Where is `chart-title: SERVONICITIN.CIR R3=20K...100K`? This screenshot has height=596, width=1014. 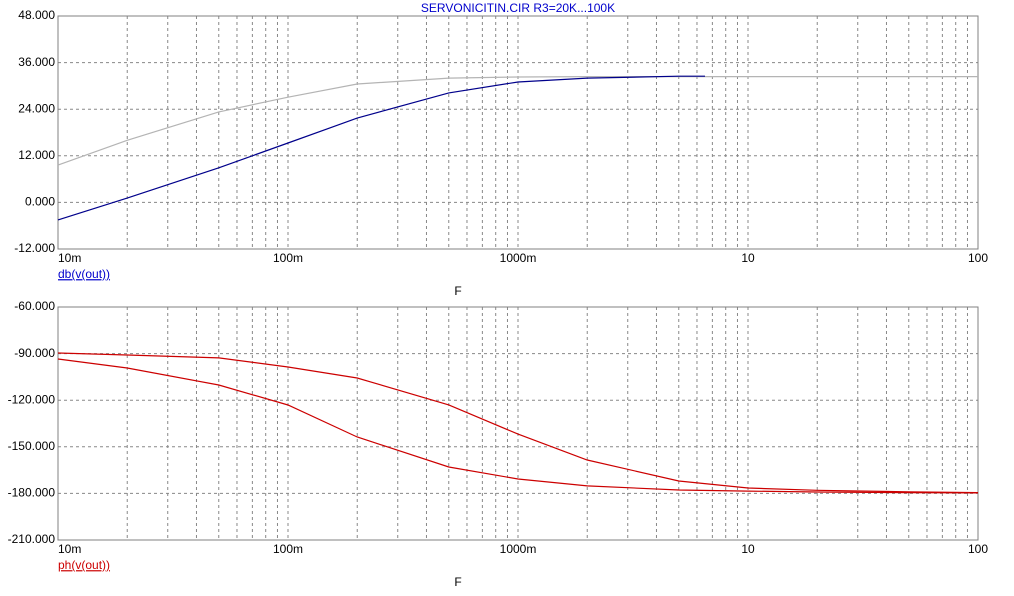
chart-title: SERVONICITIN.CIR R3=20K...100K is located at coordinates (518, 8).